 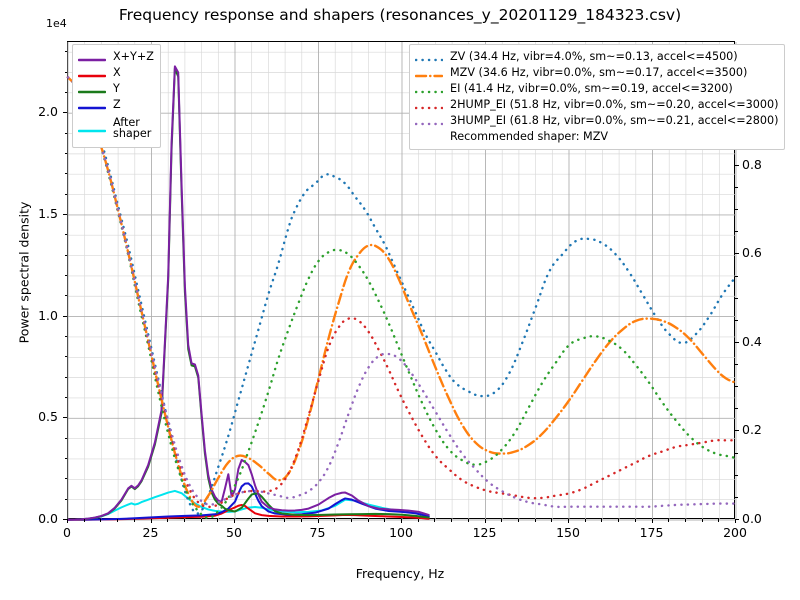 What do you see at coordinates (429, 89) in the screenshot?
I see `legend-swatch-ei` at bounding box center [429, 89].